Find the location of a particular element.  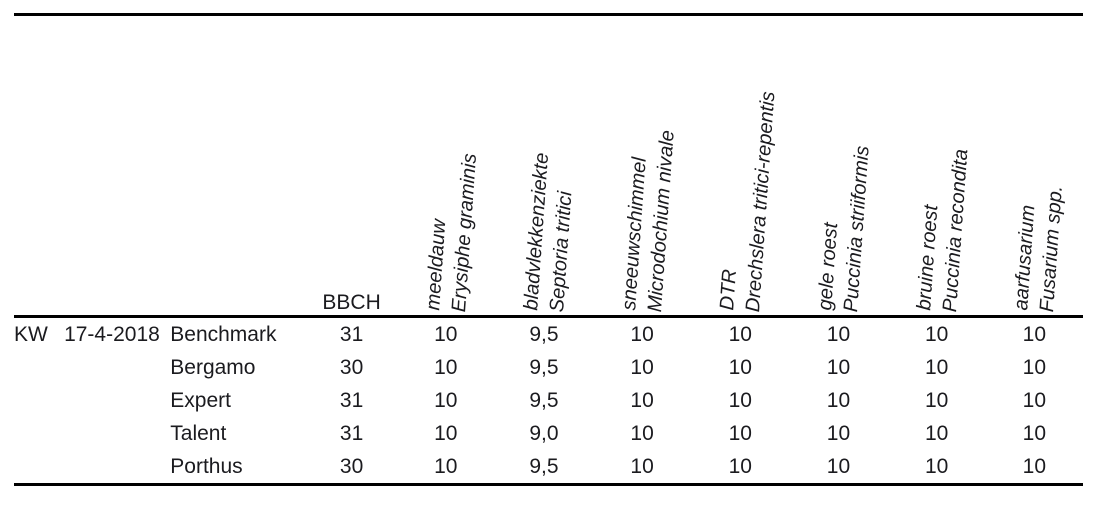

column-header-dtr: DTR Drechslera tritici-repentis is located at coordinates (740, 166).